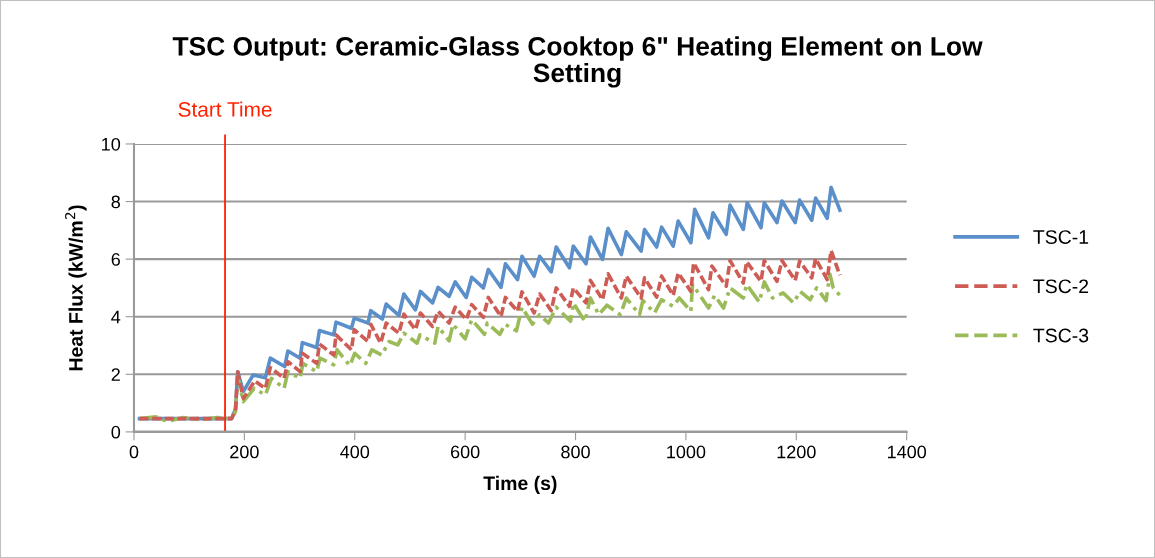  What do you see at coordinates (116, 432) in the screenshot?
I see `y-tick-label: 0` at bounding box center [116, 432].